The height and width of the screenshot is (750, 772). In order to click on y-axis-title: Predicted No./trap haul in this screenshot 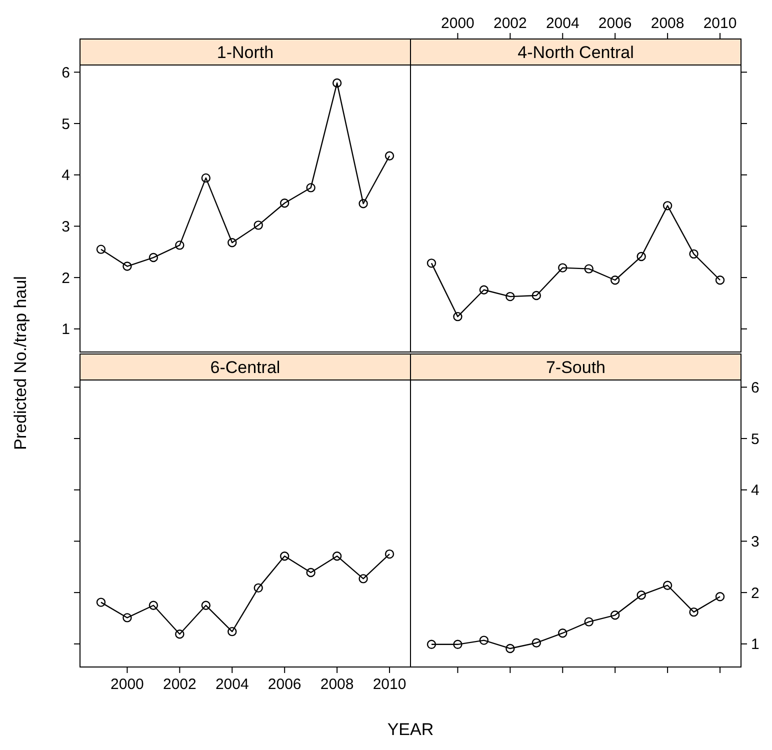, I will do `click(20, 363)`.